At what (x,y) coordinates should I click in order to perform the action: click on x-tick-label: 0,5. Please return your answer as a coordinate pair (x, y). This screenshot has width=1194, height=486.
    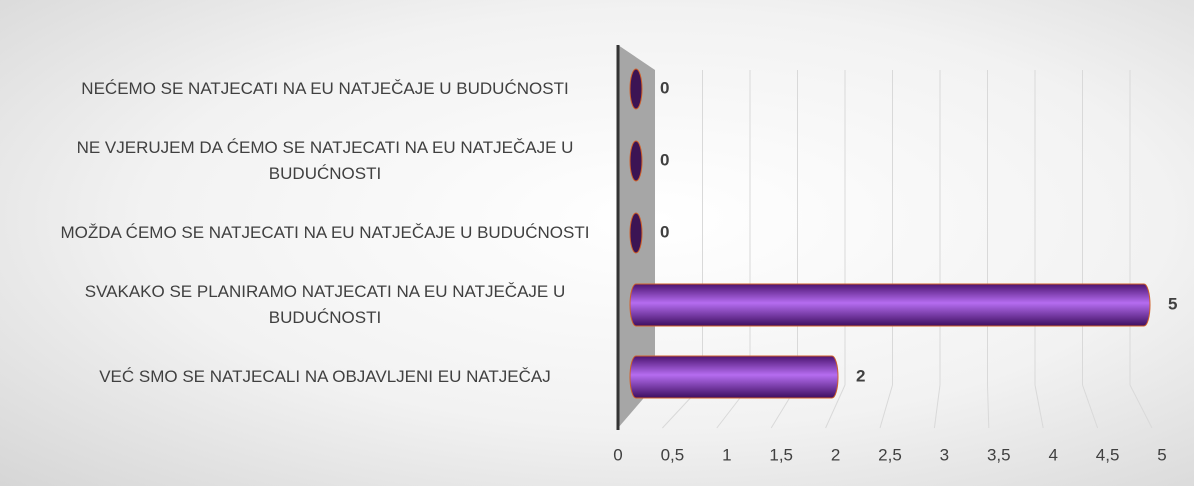
    Looking at the image, I should click on (673, 454).